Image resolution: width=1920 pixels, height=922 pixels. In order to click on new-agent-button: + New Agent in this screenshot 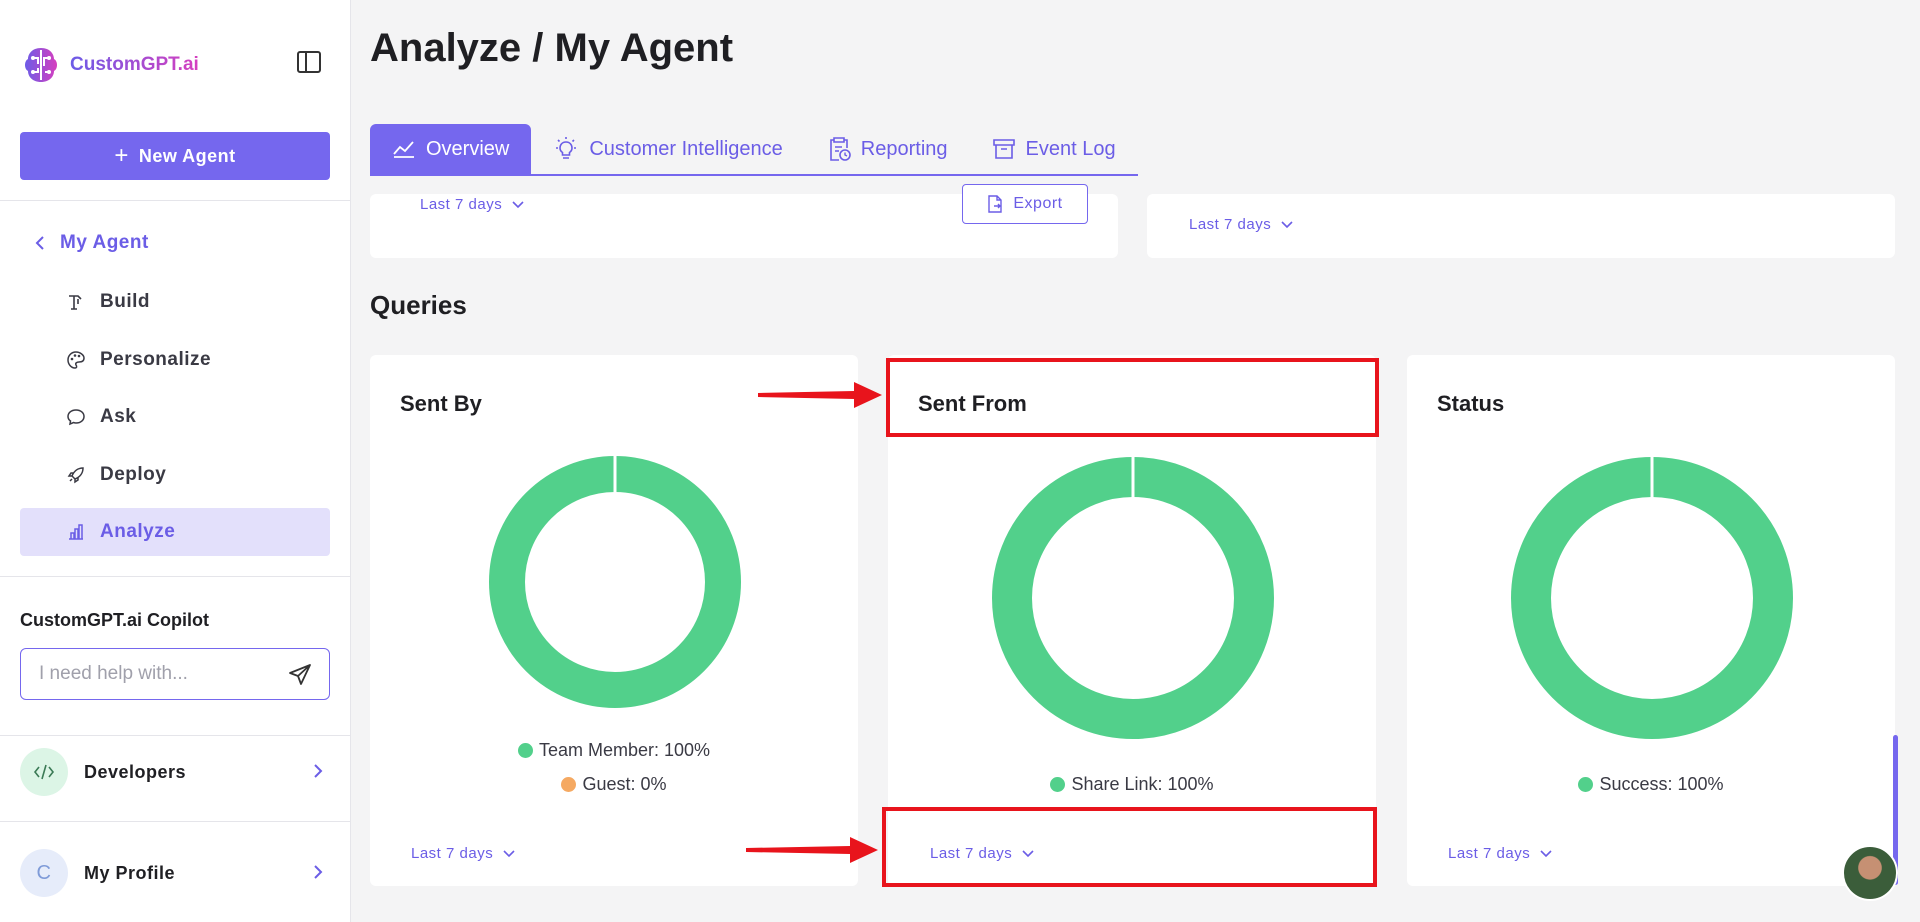, I will do `click(175, 156)`.